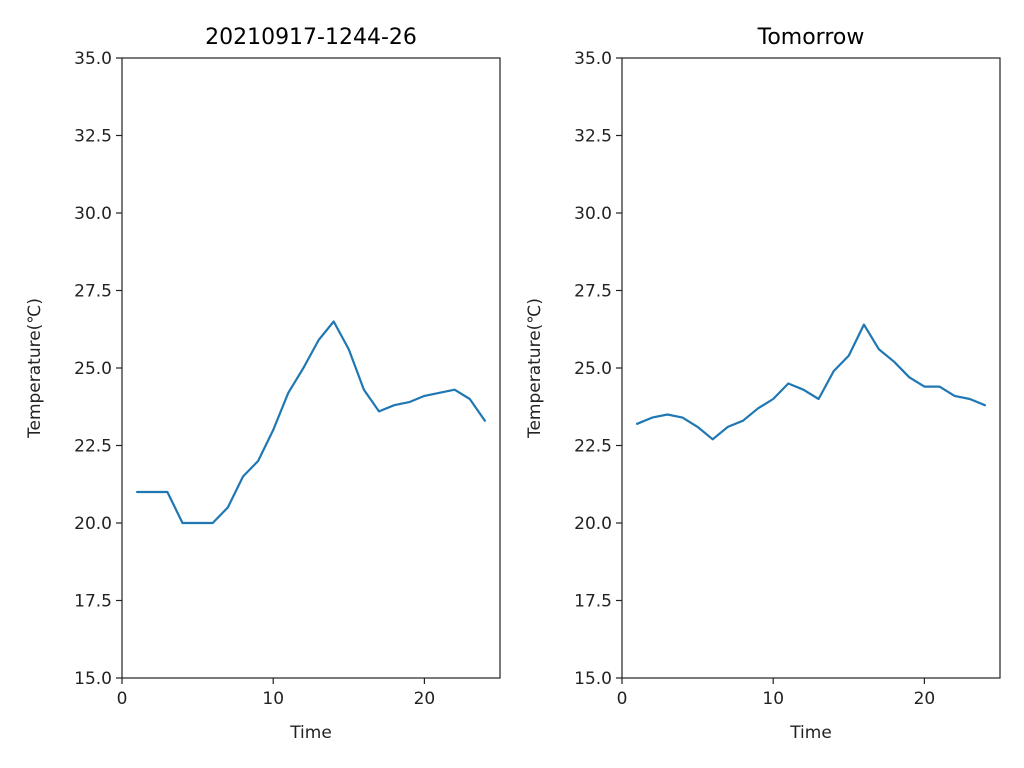 The height and width of the screenshot is (768, 1024). What do you see at coordinates (593, 59) in the screenshot?
I see `right-y-tick-label: 35.0` at bounding box center [593, 59].